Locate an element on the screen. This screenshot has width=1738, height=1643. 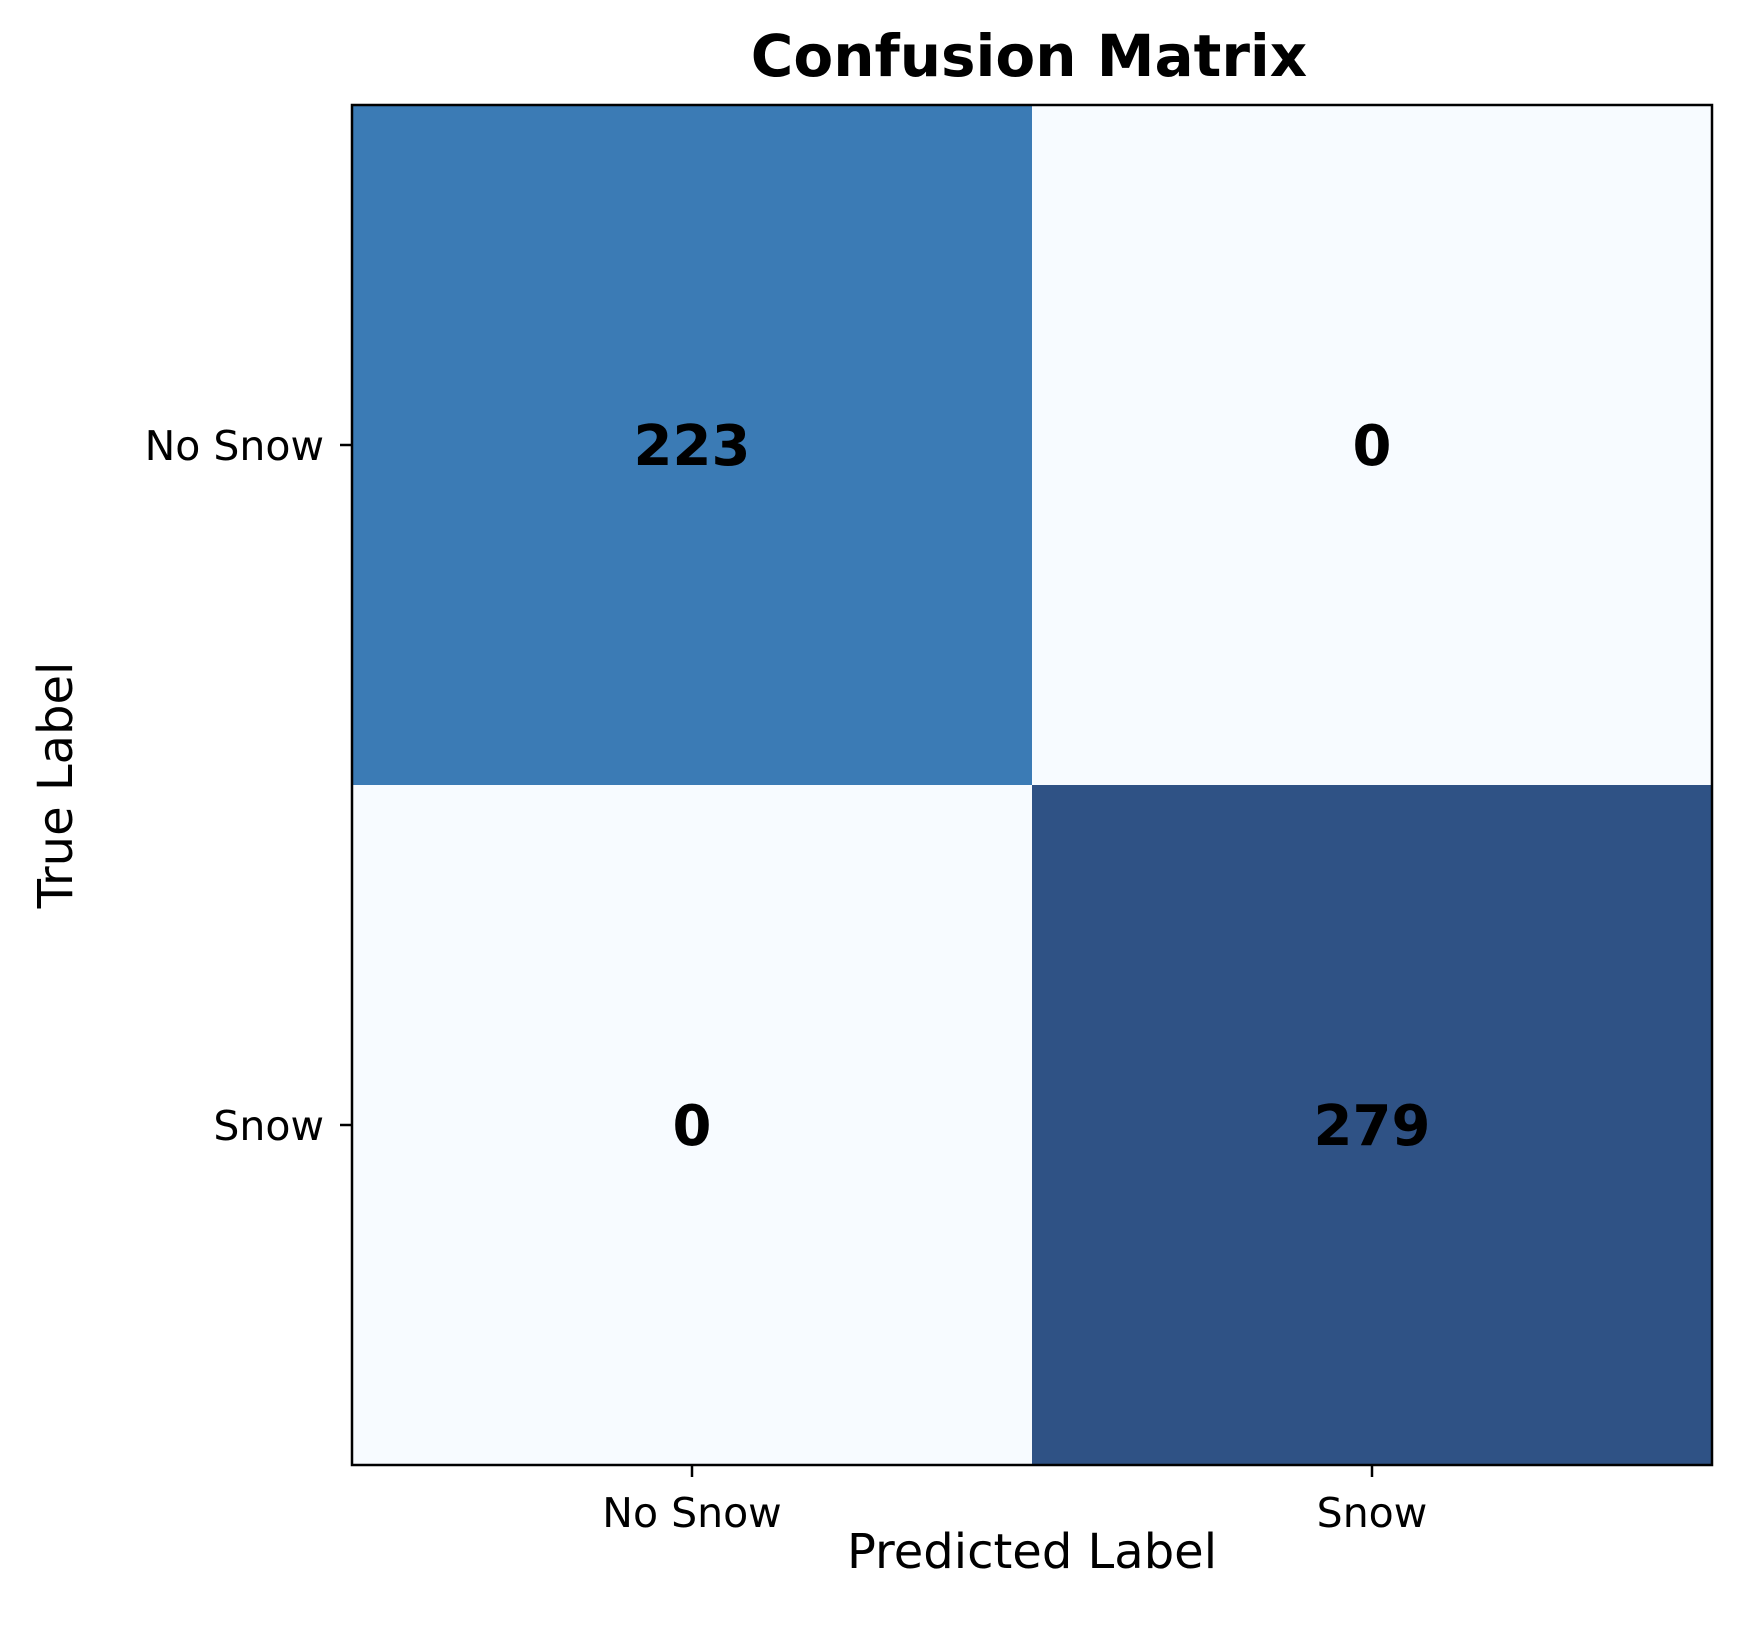
x-tick-label: No Snow is located at coordinates (691, 1513).